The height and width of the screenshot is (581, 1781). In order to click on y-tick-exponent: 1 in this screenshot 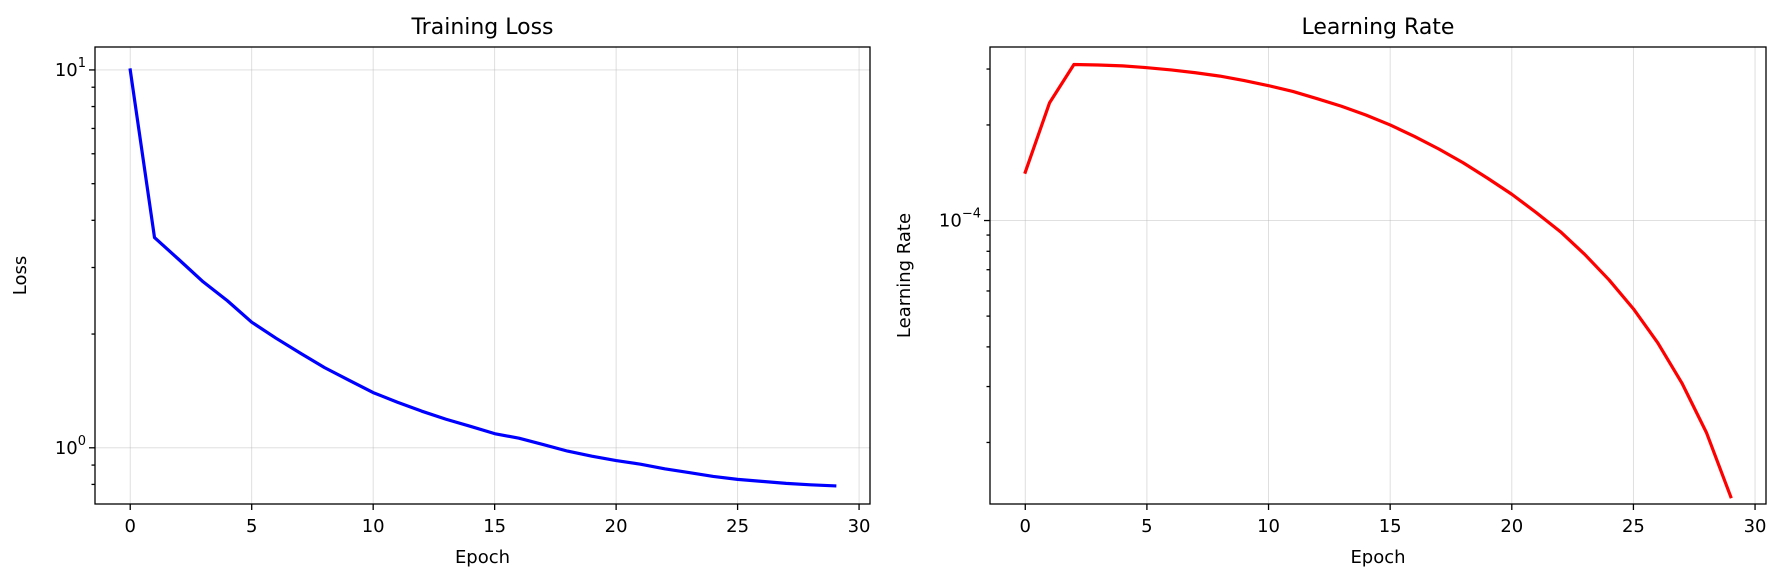, I will do `click(82, 63)`.